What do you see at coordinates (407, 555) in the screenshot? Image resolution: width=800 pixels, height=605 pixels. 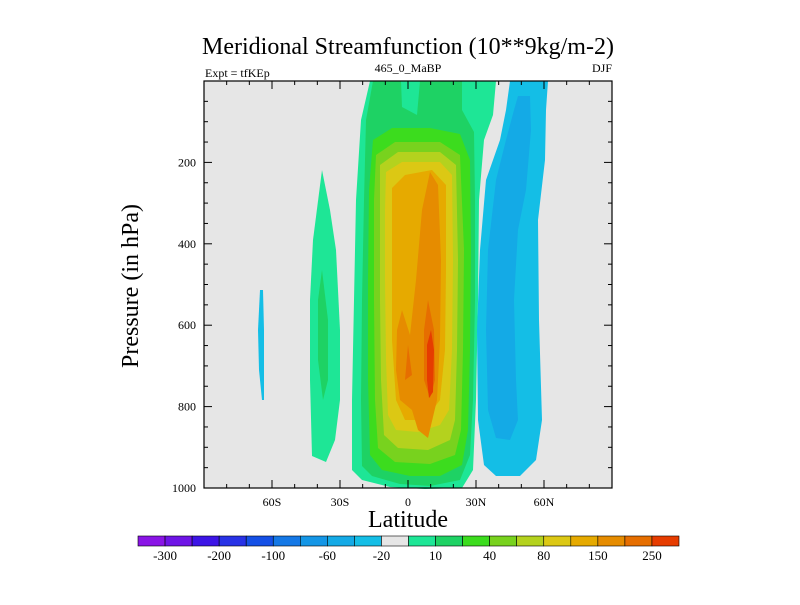 I see `colorbar-labels: -300 -200 -100 -60 -20 10 40 80 150 250` at bounding box center [407, 555].